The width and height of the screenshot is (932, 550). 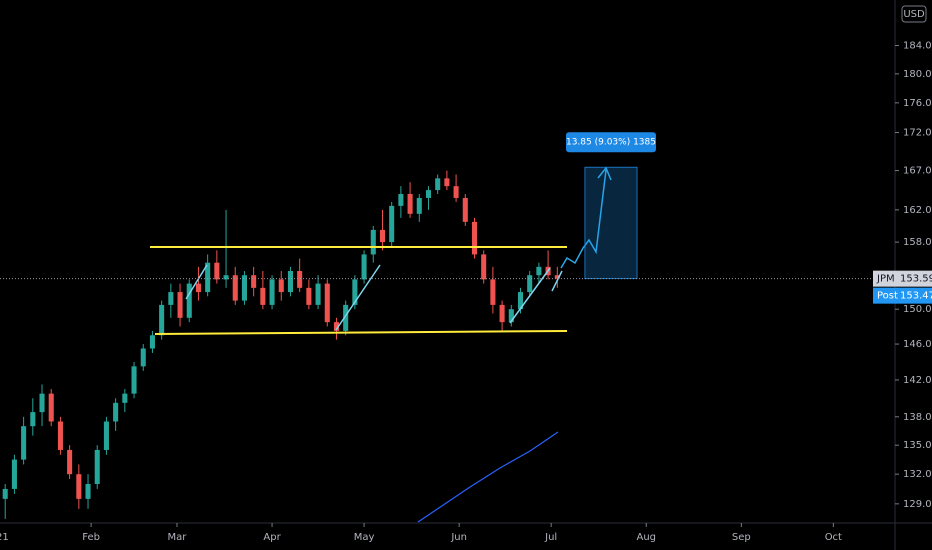 I want to click on x-tick-label: Apr, so click(x=272, y=537).